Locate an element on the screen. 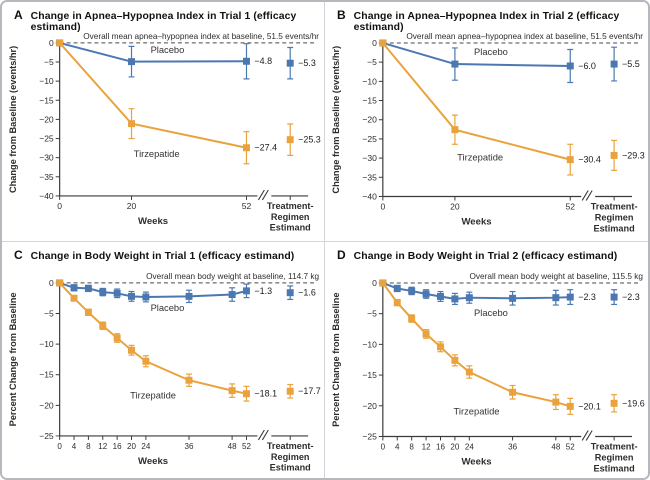  panel-a-letter: A is located at coordinates (18, 15).